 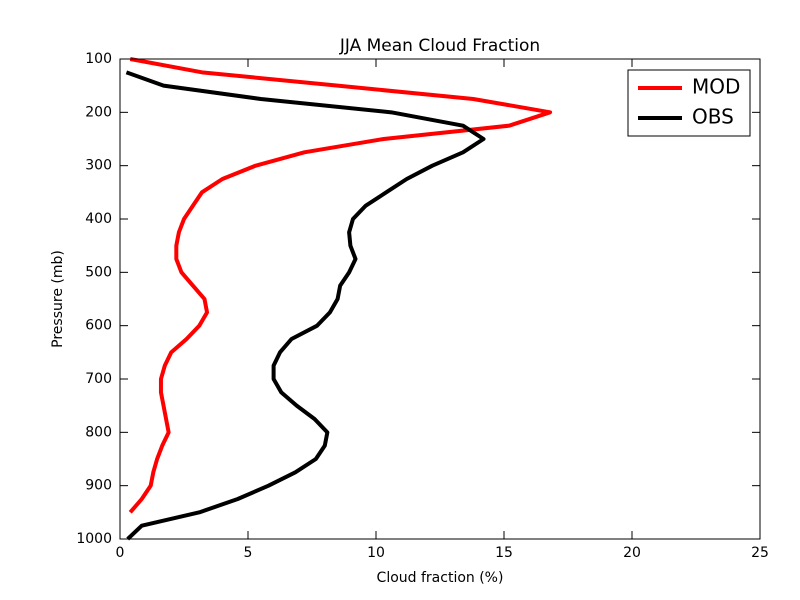 What do you see at coordinates (248, 553) in the screenshot?
I see `x-tick-label: 5` at bounding box center [248, 553].